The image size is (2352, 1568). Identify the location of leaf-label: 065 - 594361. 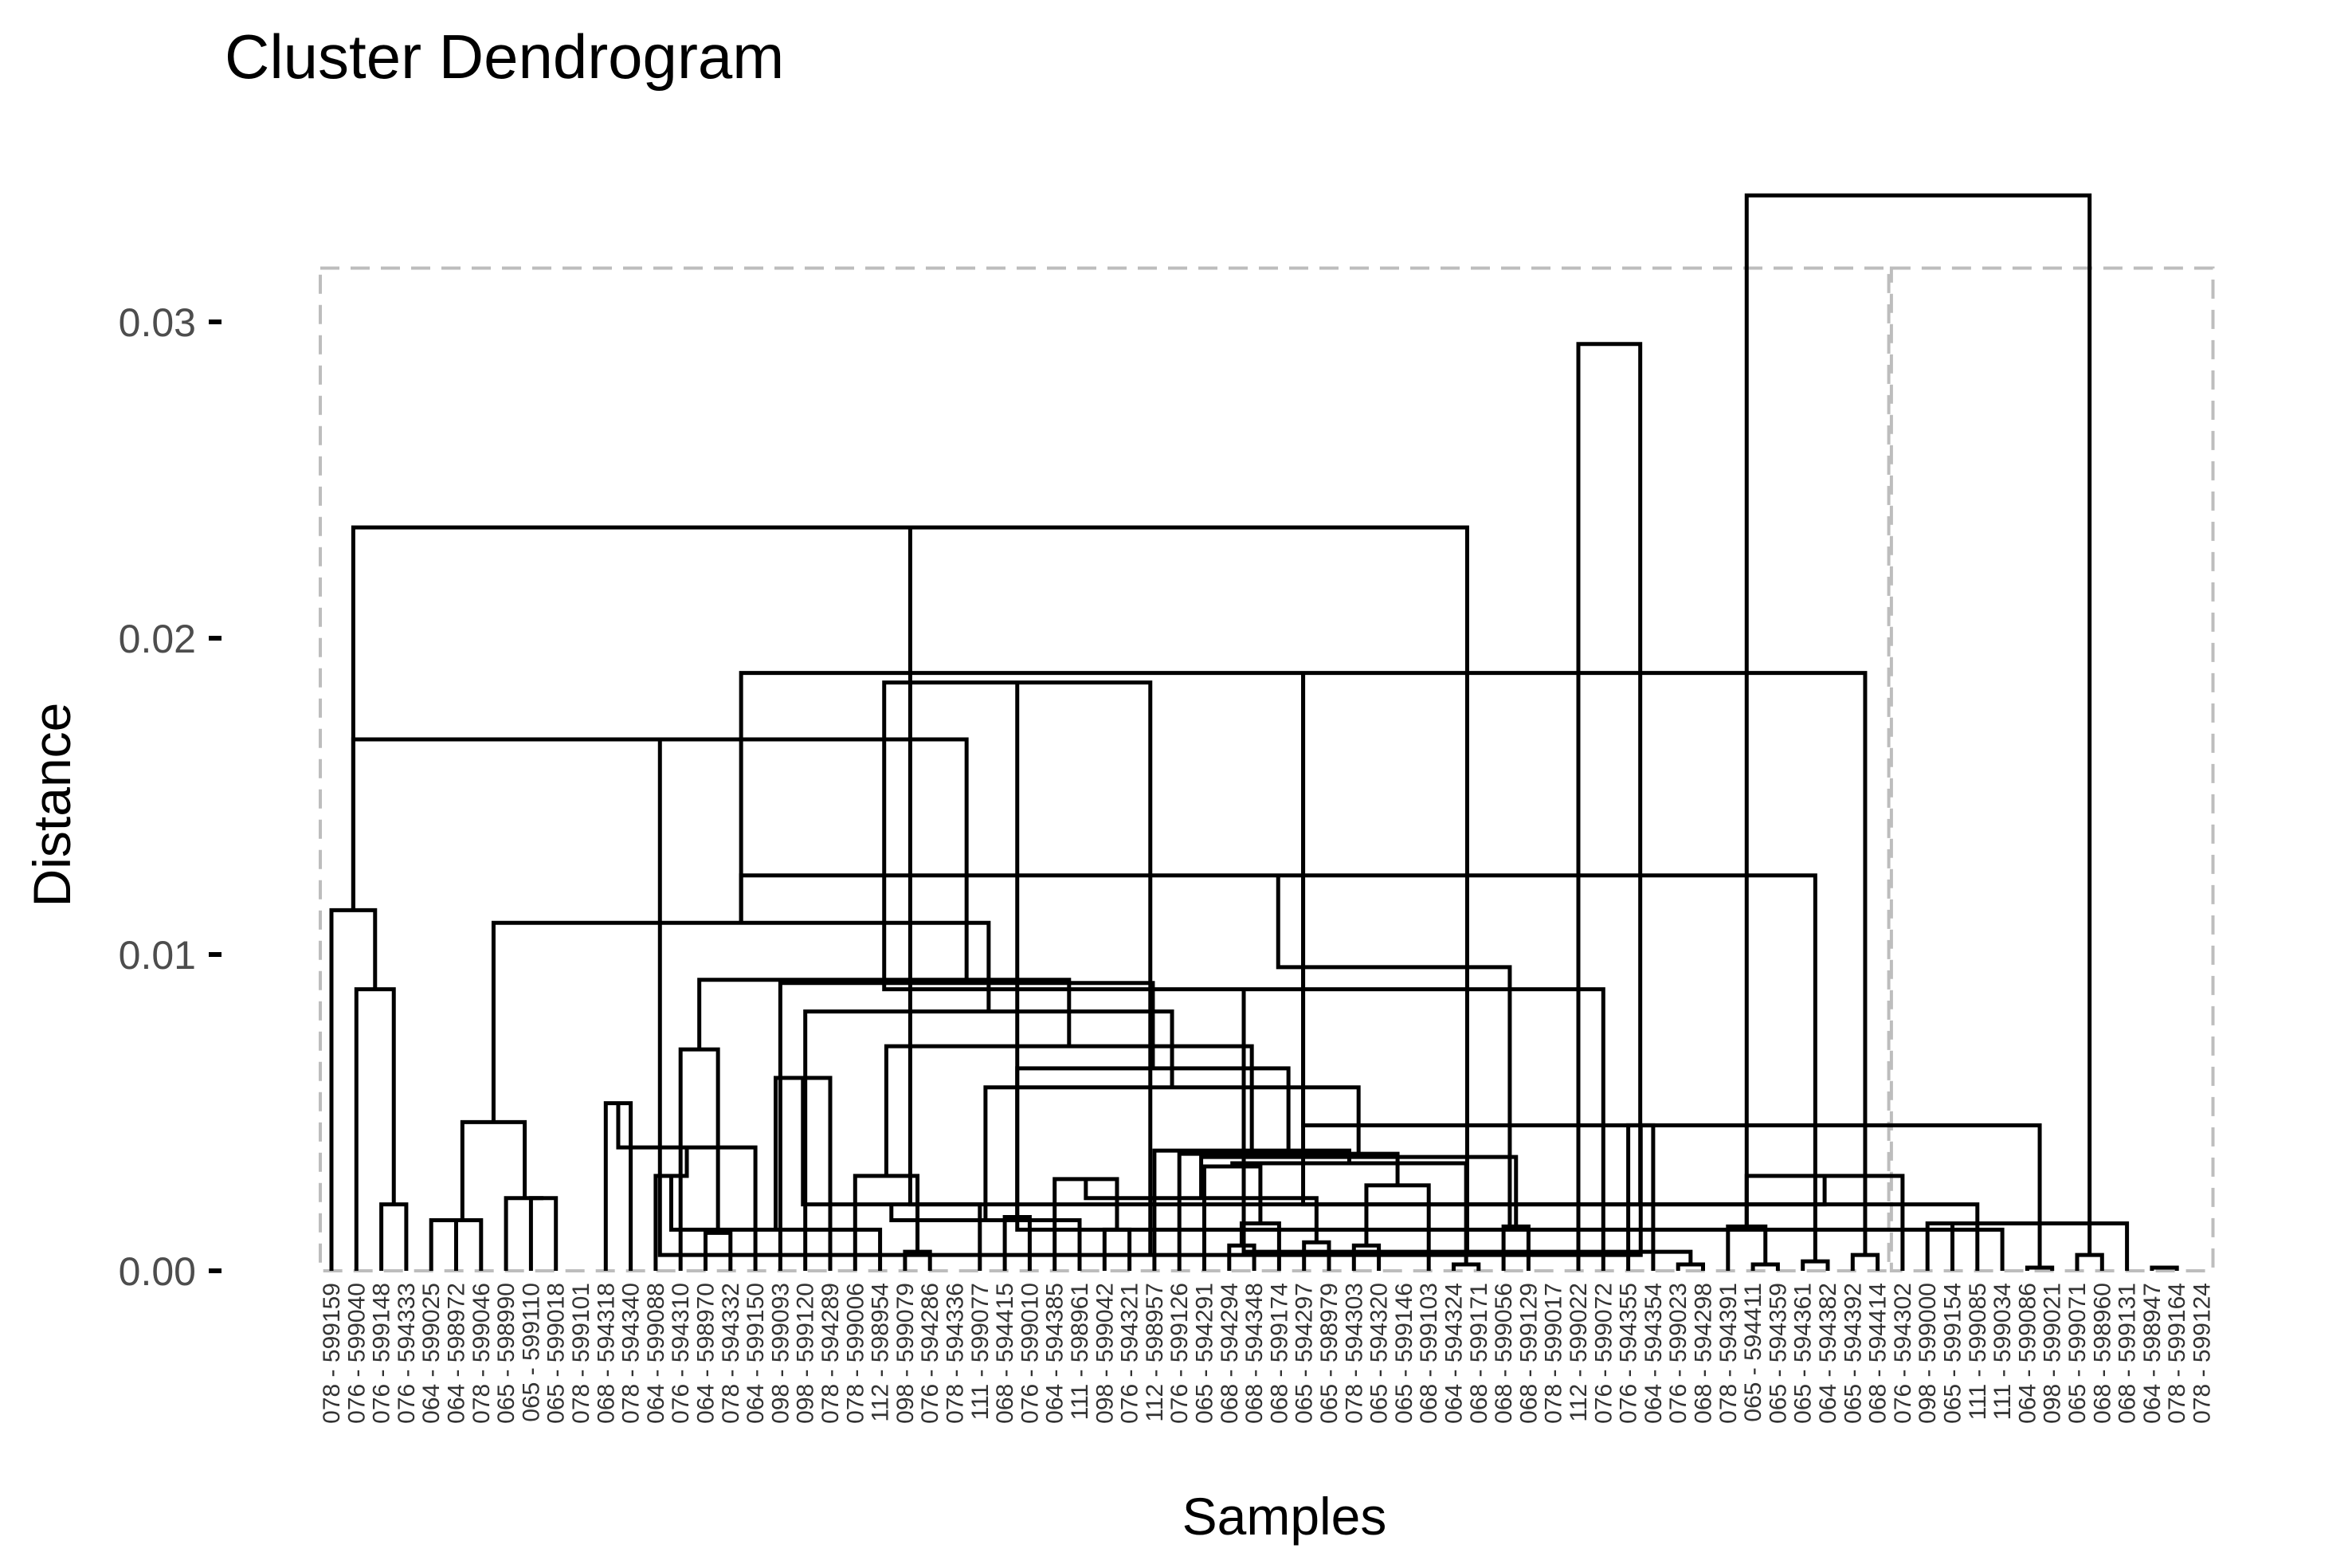
(1803, 1353).